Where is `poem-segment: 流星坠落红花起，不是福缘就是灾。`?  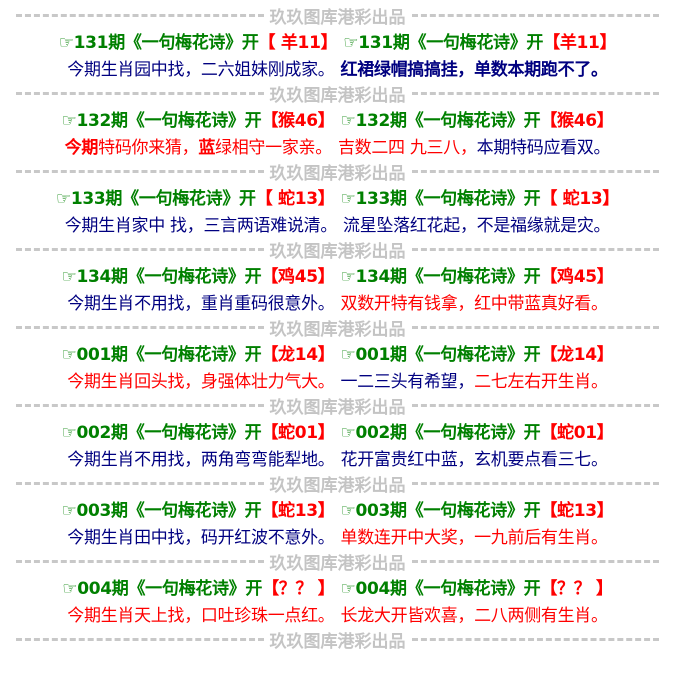
poem-segment: 流星坠落红花起，不是福缘就是灾。 is located at coordinates (477, 226).